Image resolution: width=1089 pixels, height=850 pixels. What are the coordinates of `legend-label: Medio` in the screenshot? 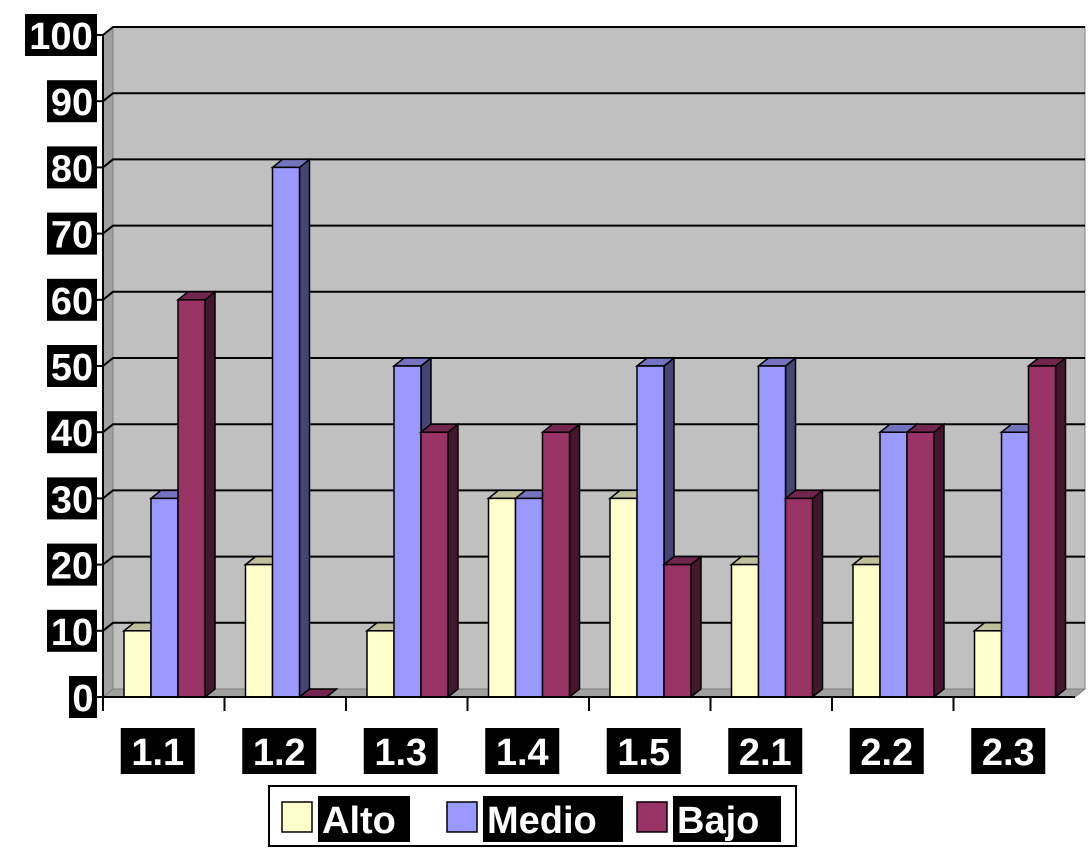 It's located at (542, 821).